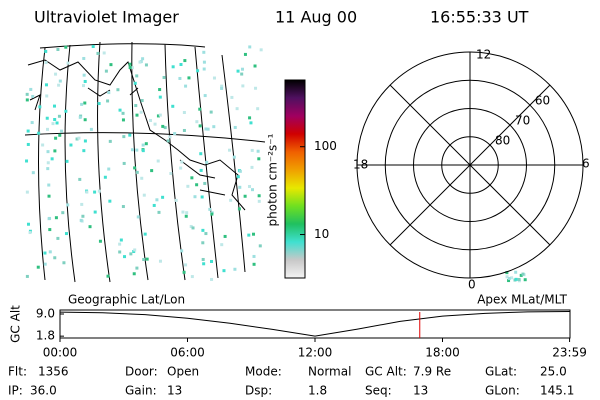  What do you see at coordinates (420, 391) in the screenshot?
I see `stat-value: 13` at bounding box center [420, 391].